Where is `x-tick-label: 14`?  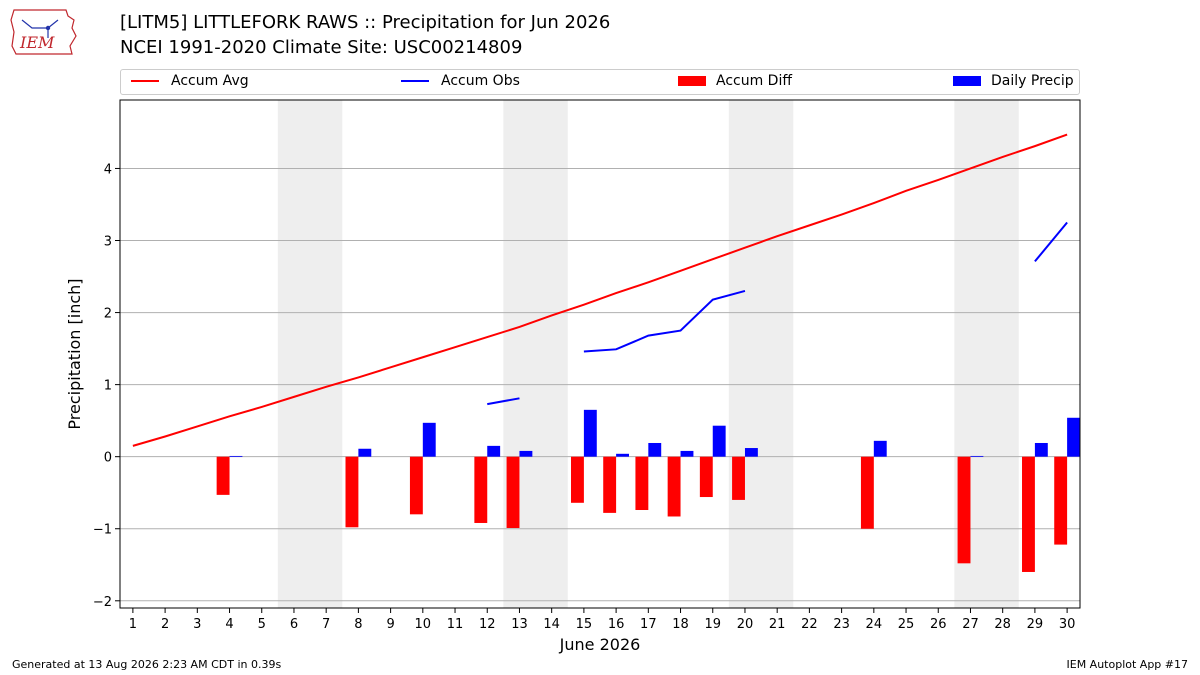 x-tick-label: 14 is located at coordinates (551, 624).